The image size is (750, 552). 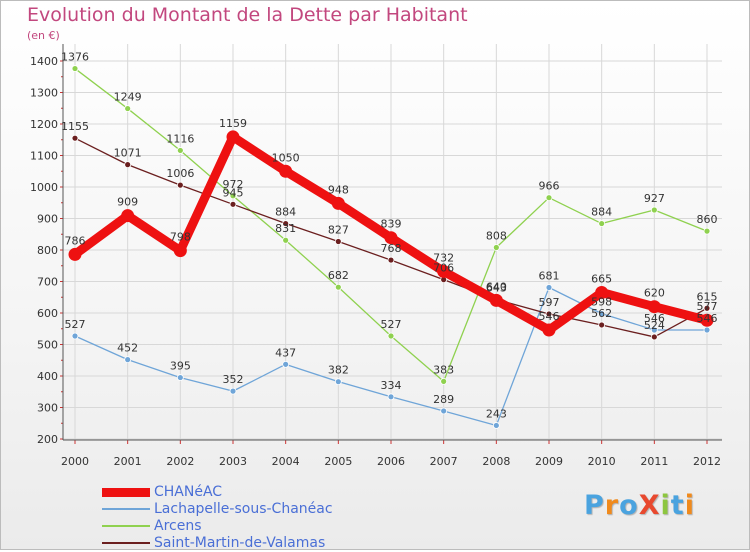 What do you see at coordinates (601, 313) in the screenshot?
I see `data-label: 562` at bounding box center [601, 313].